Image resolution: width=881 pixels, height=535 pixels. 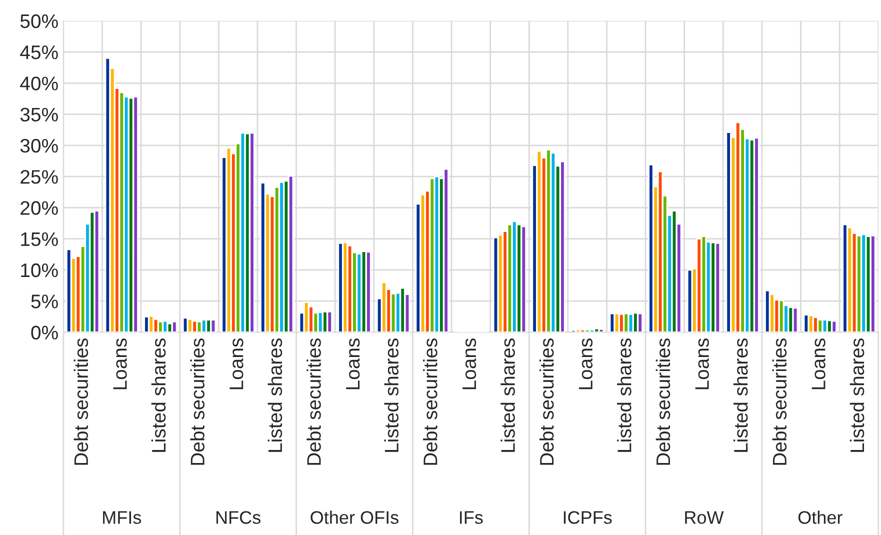 I want to click on y-tick-label: 20%, so click(x=39, y=208).